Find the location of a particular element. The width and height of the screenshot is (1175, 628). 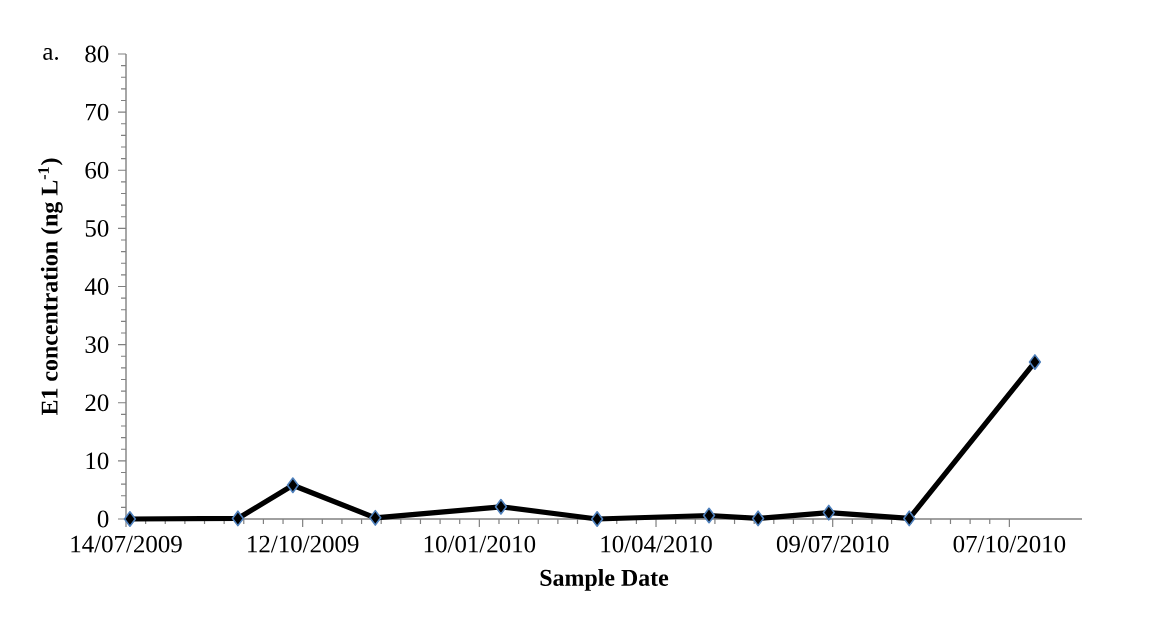

x-tick-label: 10/04/2010 is located at coordinates (656, 544).